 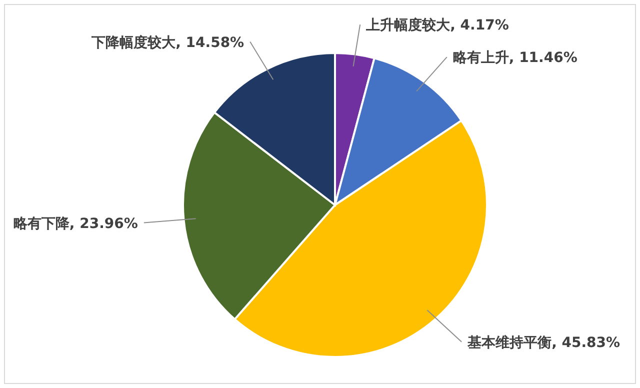 What do you see at coordinates (437, 25) in the screenshot?
I see `slice-label: 上升幅度较大, 4.17%` at bounding box center [437, 25].